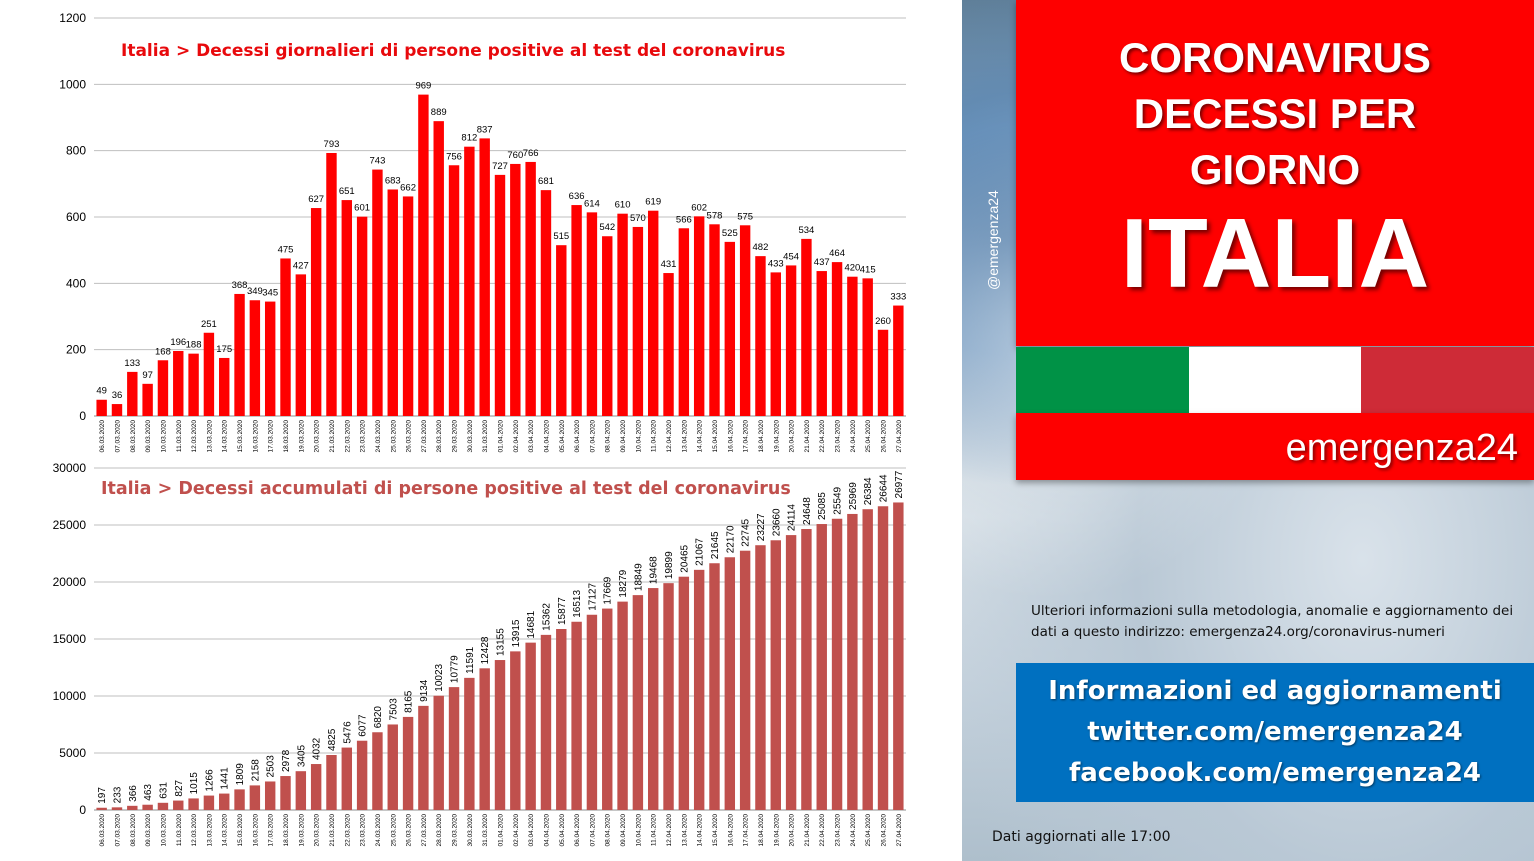 This screenshot has height=861, width=1534. What do you see at coordinates (147, 375) in the screenshot?
I see `daily-value-label: 97` at bounding box center [147, 375].